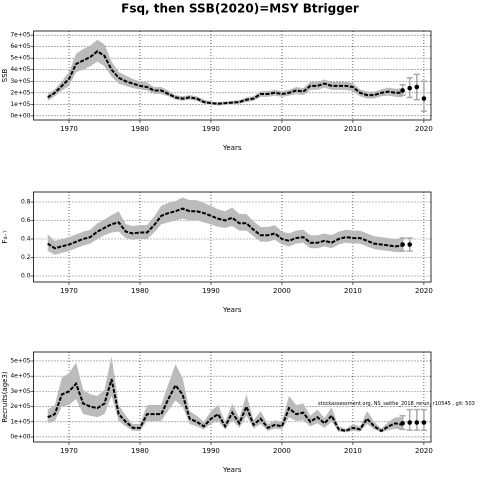 The height and width of the screenshot is (484, 480). I want to click on y-tick-label: 0.4, so click(26, 238).